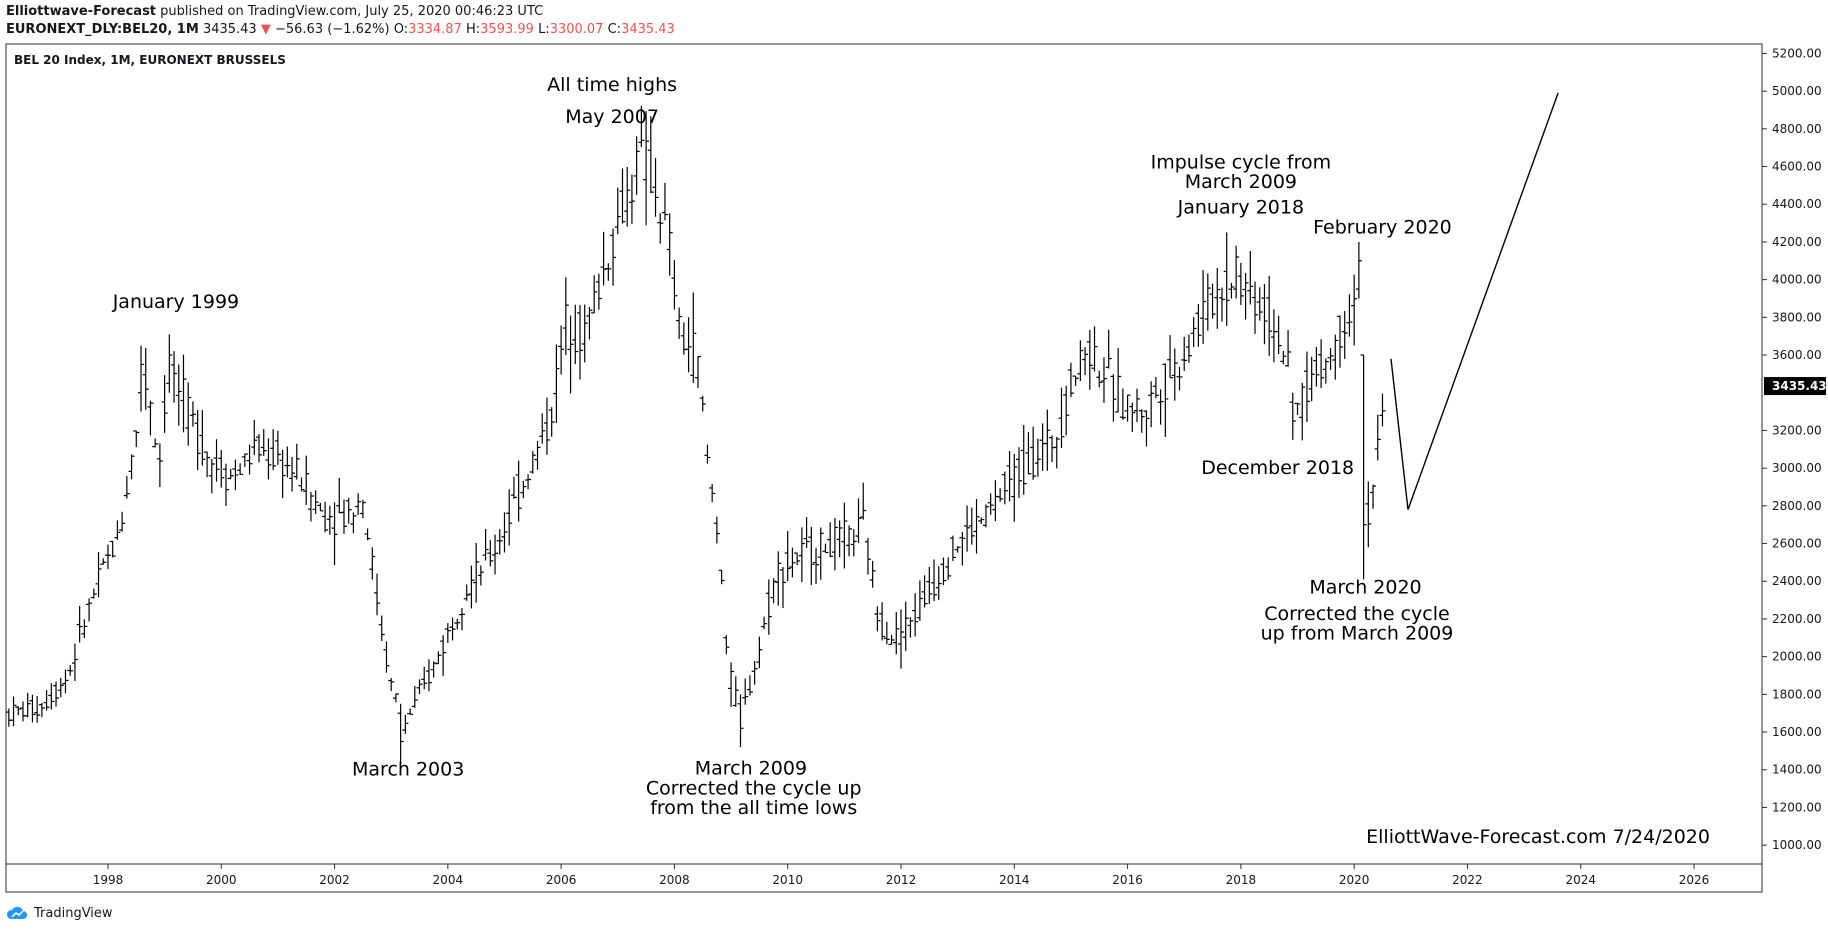 Image resolution: width=1828 pixels, height=930 pixels. What do you see at coordinates (1797, 694) in the screenshot?
I see `y-tick-label: 1800.00` at bounding box center [1797, 694].